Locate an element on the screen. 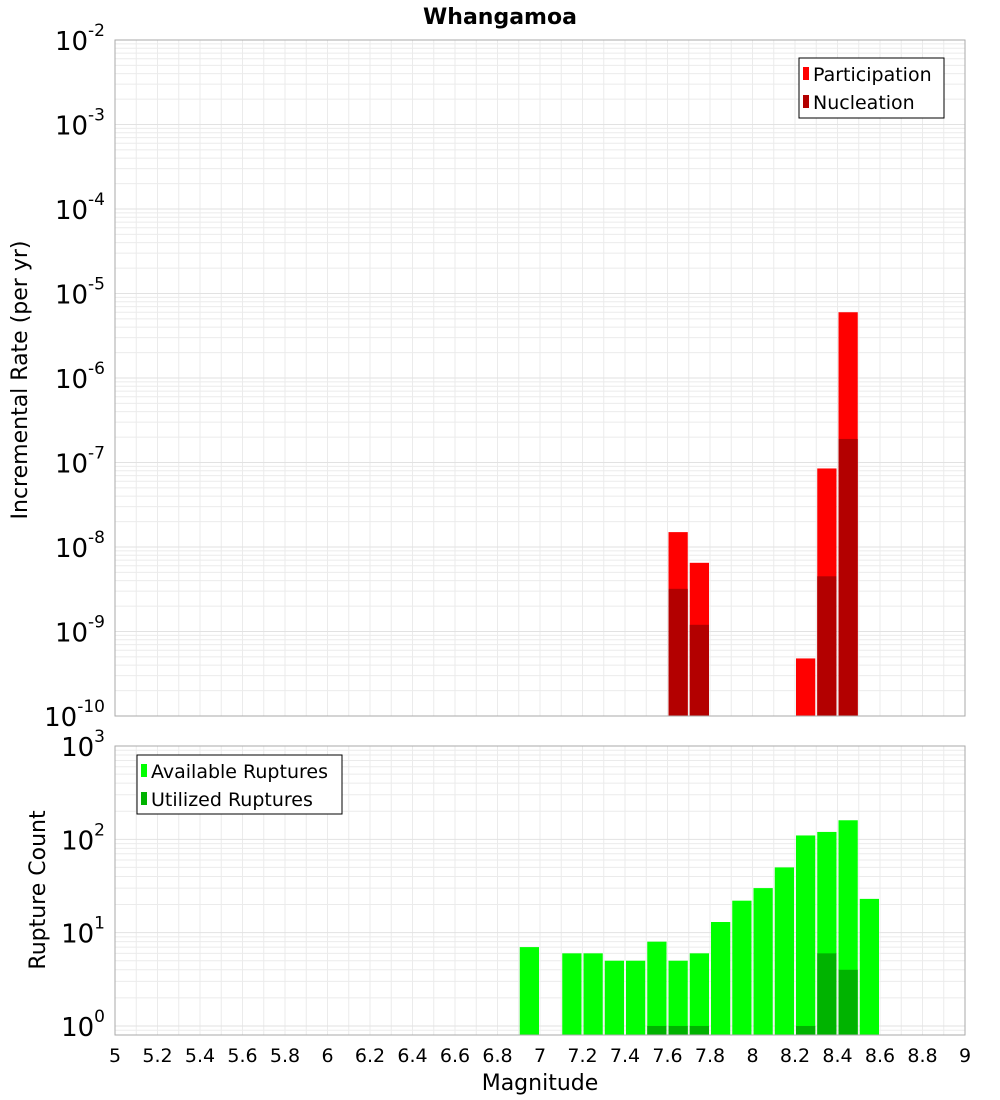 The width and height of the screenshot is (1000, 1100). x-tick-label: 5.4 is located at coordinates (200, 1056).